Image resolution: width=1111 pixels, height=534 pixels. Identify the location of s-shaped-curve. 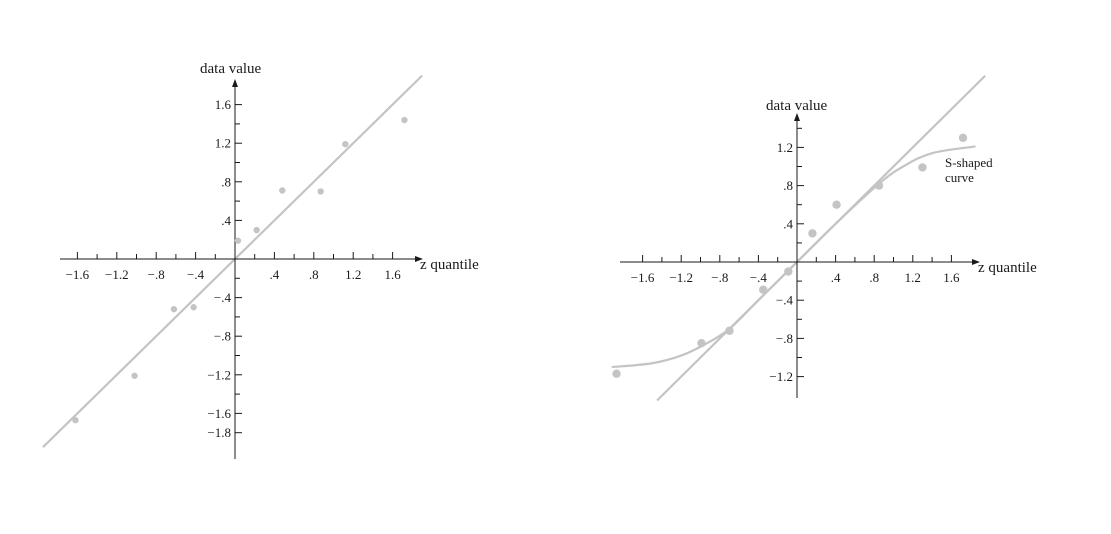
(793, 257).